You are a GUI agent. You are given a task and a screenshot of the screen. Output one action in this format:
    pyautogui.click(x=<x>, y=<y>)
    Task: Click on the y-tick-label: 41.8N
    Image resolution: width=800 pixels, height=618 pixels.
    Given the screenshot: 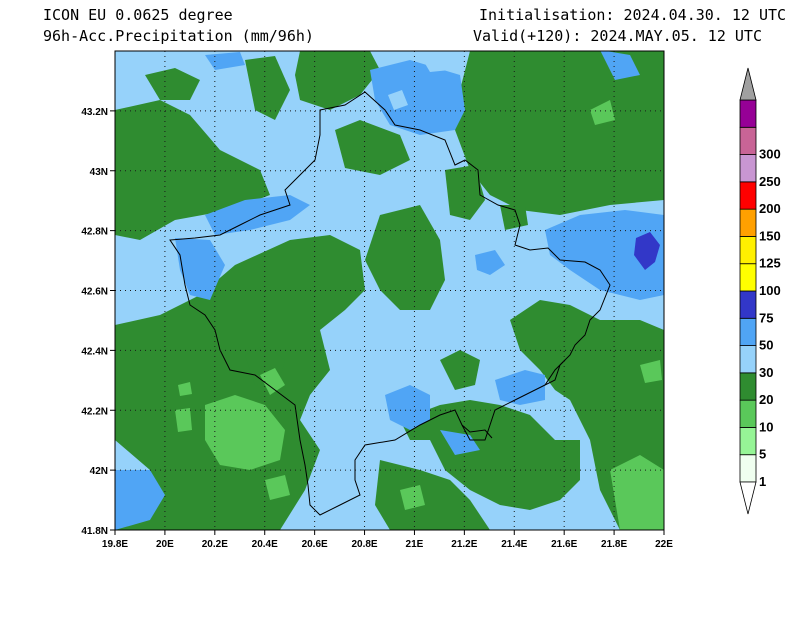 What is the action you would take?
    pyautogui.click(x=94, y=531)
    